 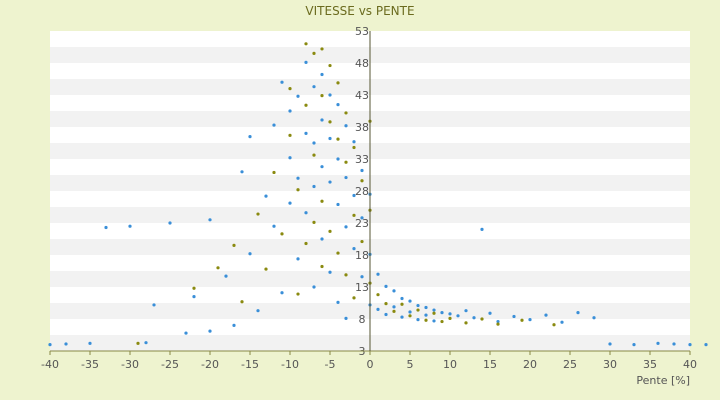 What do you see at coordinates (570, 364) in the screenshot?
I see `x-tick-label: 25` at bounding box center [570, 364].